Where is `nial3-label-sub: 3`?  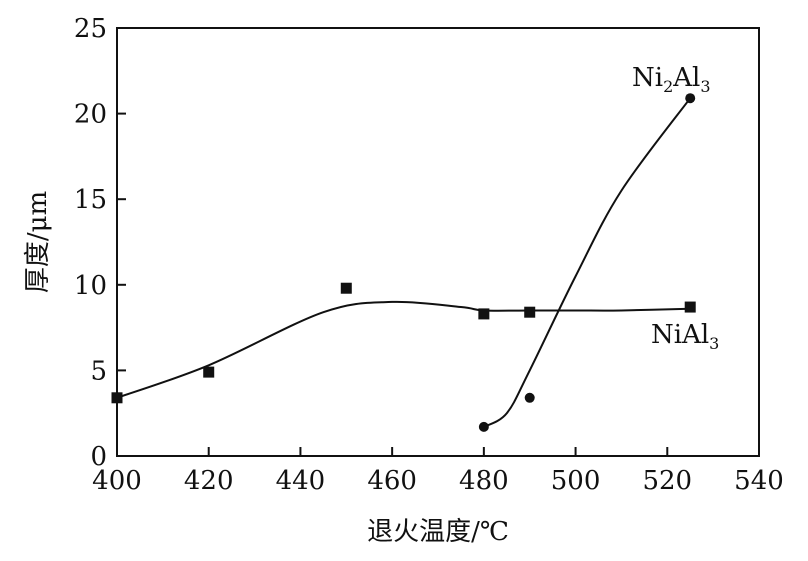
nial3-label-sub: 3 is located at coordinates (714, 343).